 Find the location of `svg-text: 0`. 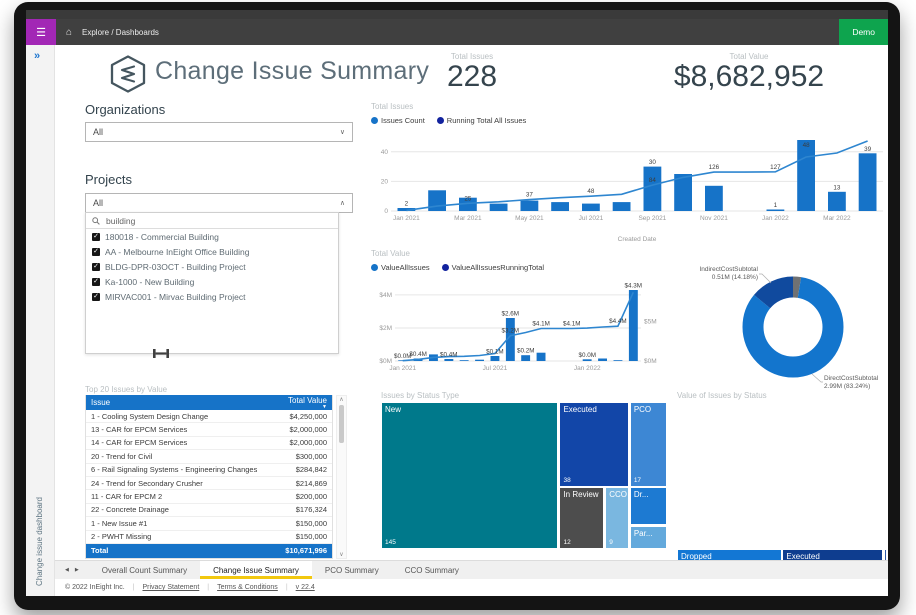

svg-text: 0 is located at coordinates (386, 211).